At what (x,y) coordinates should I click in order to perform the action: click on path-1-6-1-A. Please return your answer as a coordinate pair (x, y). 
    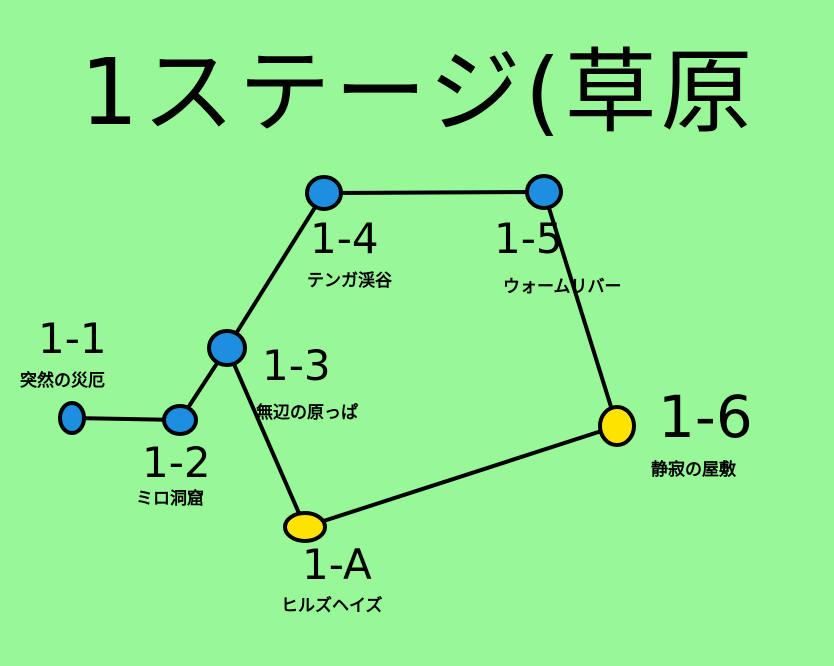
    Looking at the image, I should click on (461, 476).